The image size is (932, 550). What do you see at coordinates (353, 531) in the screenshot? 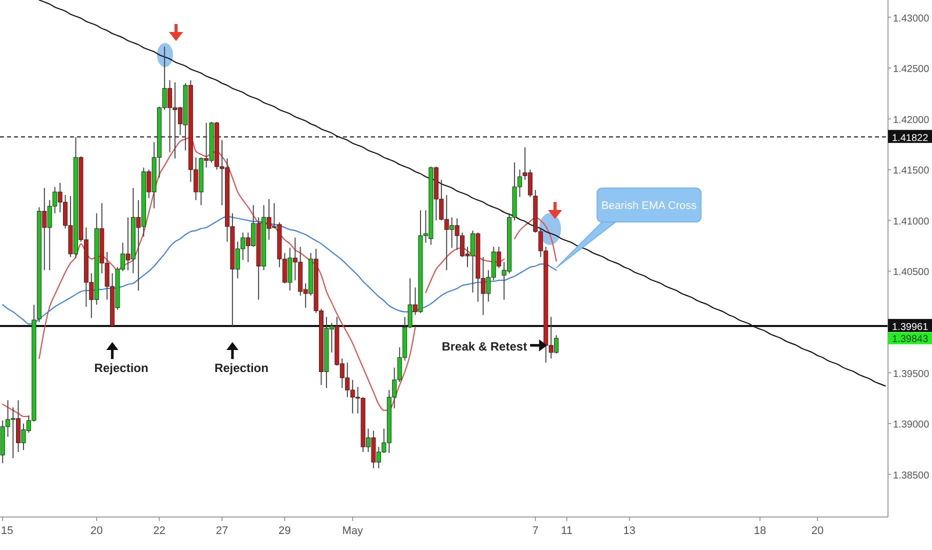
I see `x-tick-label: May` at bounding box center [353, 531].